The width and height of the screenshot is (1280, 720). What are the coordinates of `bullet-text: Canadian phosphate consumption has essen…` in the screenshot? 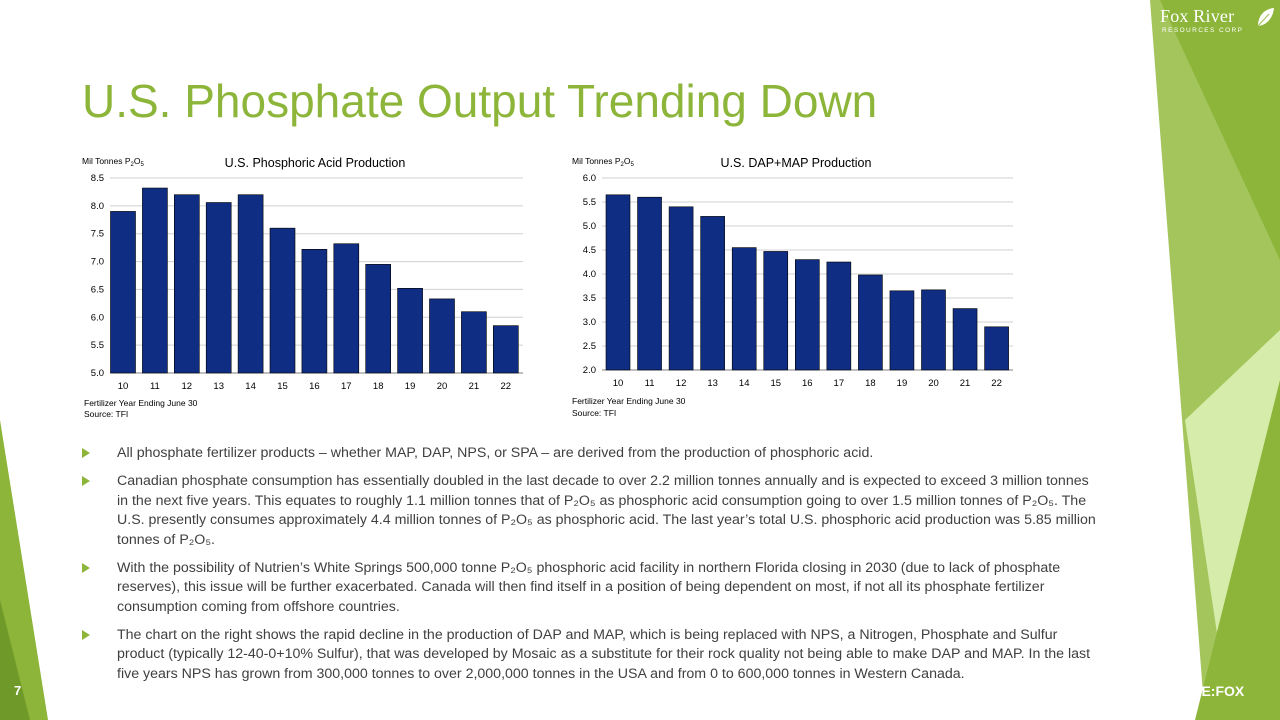 It's located at (606, 510).